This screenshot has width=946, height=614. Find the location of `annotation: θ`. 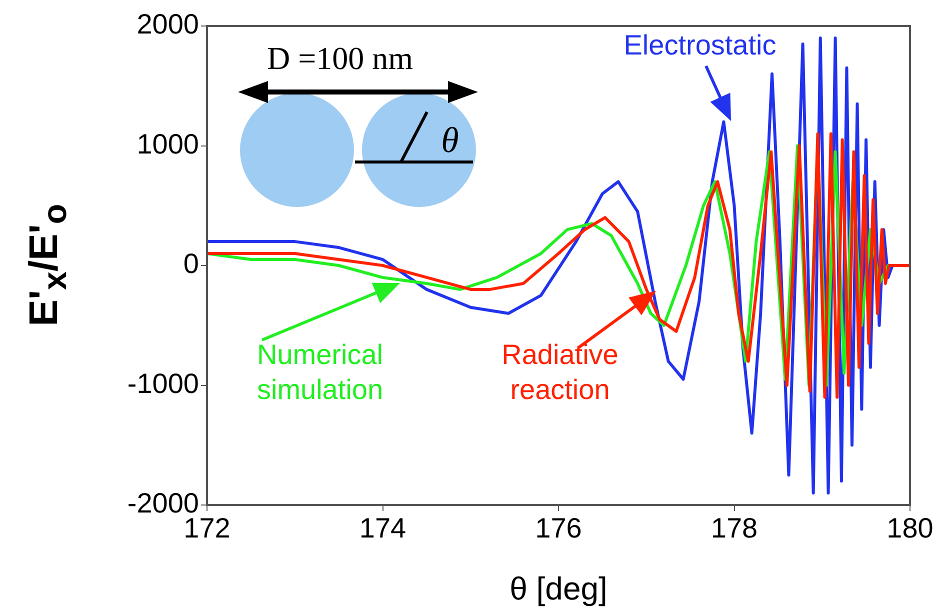

annotation: θ is located at coordinates (450, 140).